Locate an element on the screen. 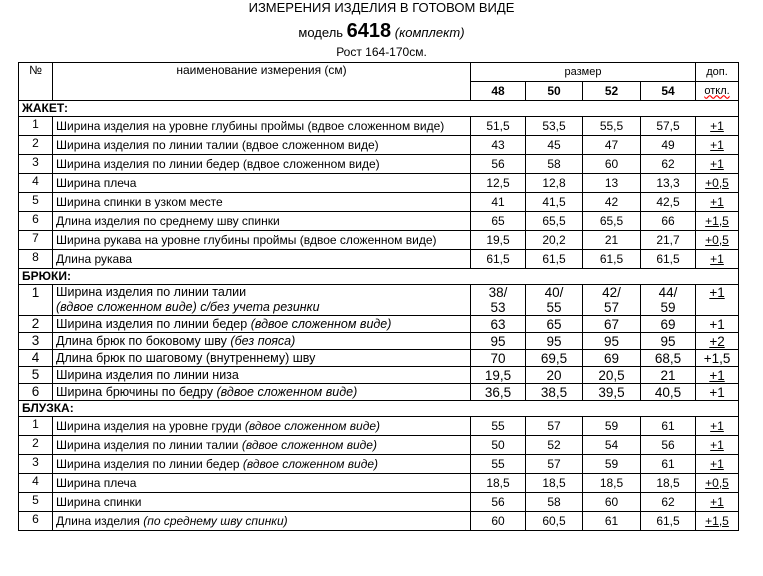 The height and width of the screenshot is (576, 763). value-cell: 43 is located at coordinates (498, 145).